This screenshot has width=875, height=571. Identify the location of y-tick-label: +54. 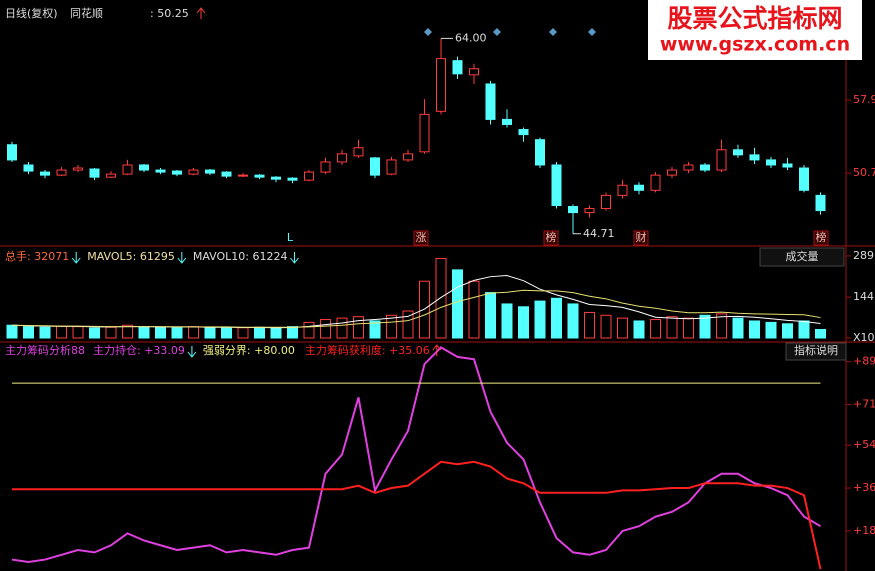
(864, 444).